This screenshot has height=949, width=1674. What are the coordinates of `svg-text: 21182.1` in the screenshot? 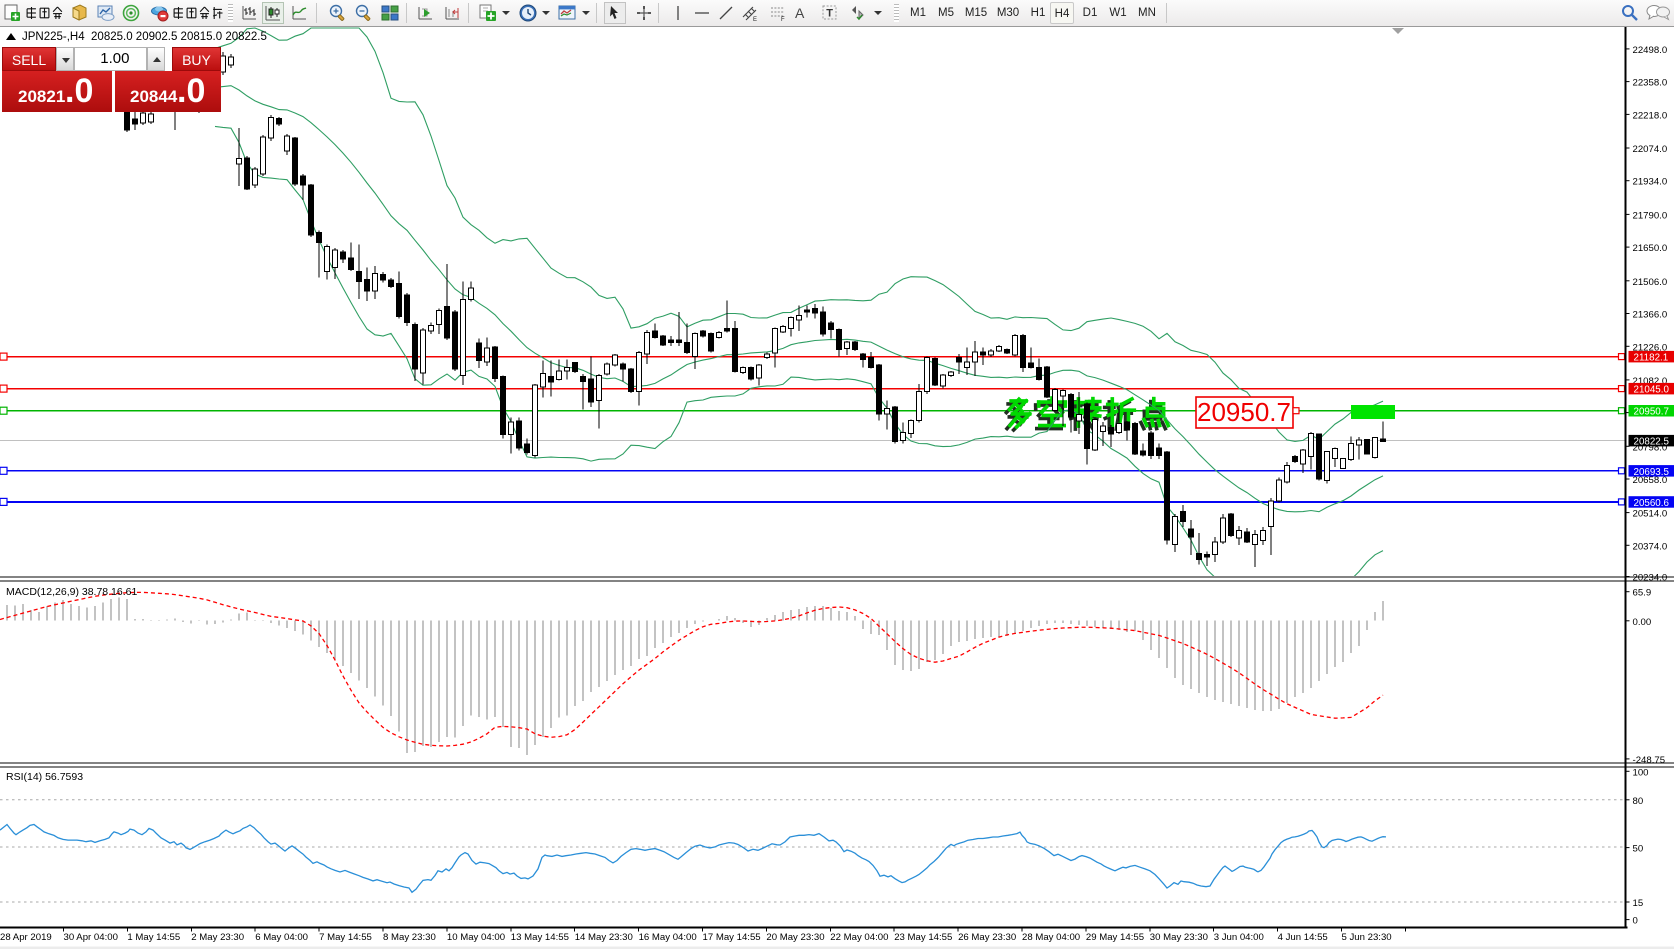 It's located at (1651, 358).